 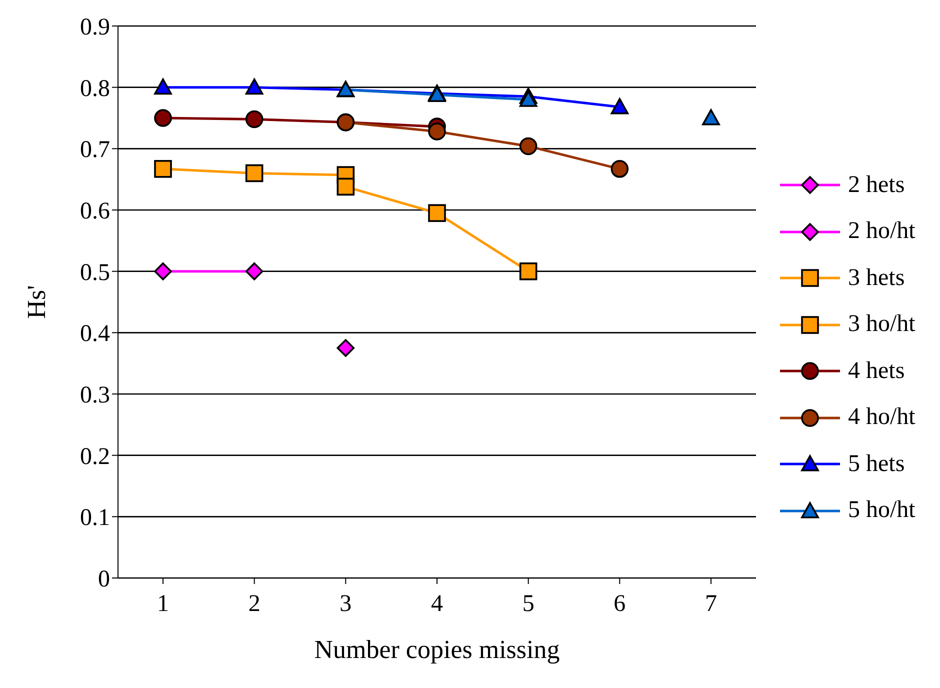 I want to click on y-tick-label: 0.1, so click(x=95, y=518).